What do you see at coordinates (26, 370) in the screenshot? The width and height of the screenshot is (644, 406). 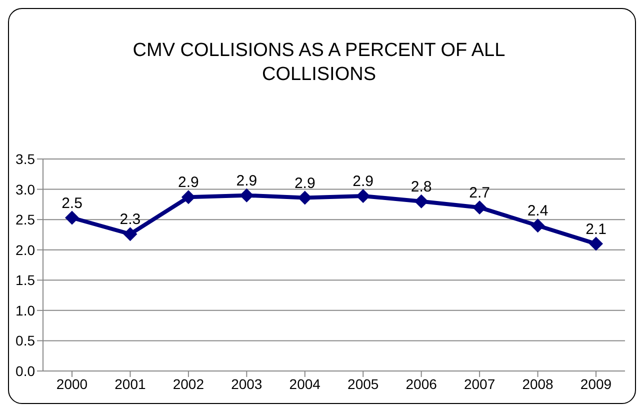 I see `y-tick-label: 0.0` at bounding box center [26, 370].